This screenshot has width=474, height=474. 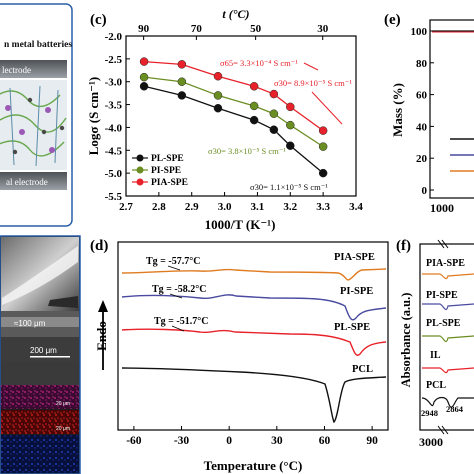 What do you see at coordinates (63, 429) in the screenshot?
I see `eds-scale-2: 20 μm` at bounding box center [63, 429].